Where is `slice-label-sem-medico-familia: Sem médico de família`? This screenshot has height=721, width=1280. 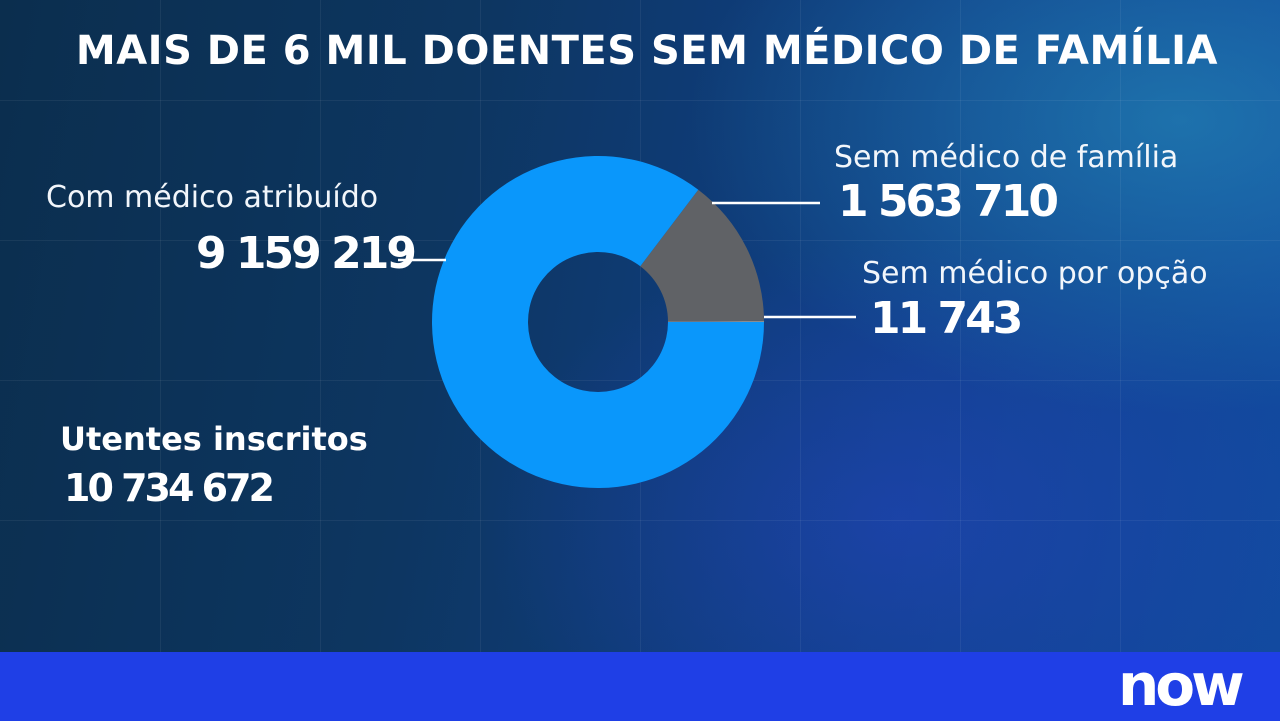 slice-label-sem-medico-familia: Sem médico de família is located at coordinates (1006, 157).